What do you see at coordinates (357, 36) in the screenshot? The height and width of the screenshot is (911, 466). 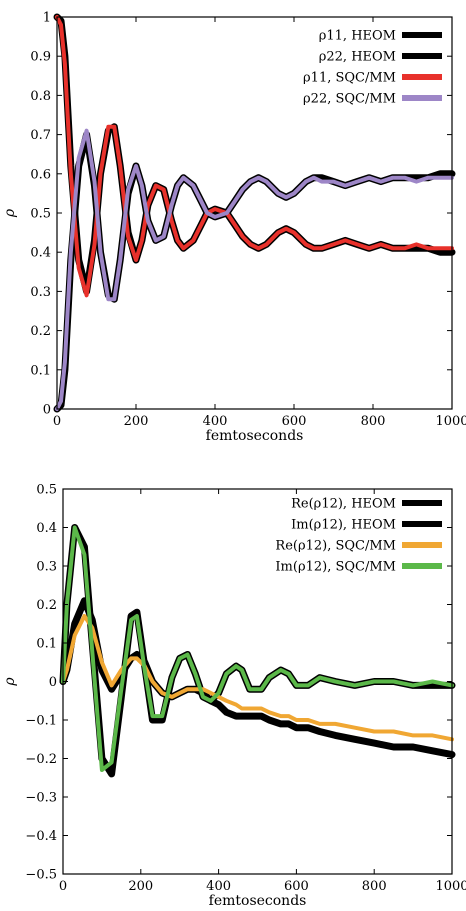 I see `legend-label: ρ11, HEOM` at bounding box center [357, 36].